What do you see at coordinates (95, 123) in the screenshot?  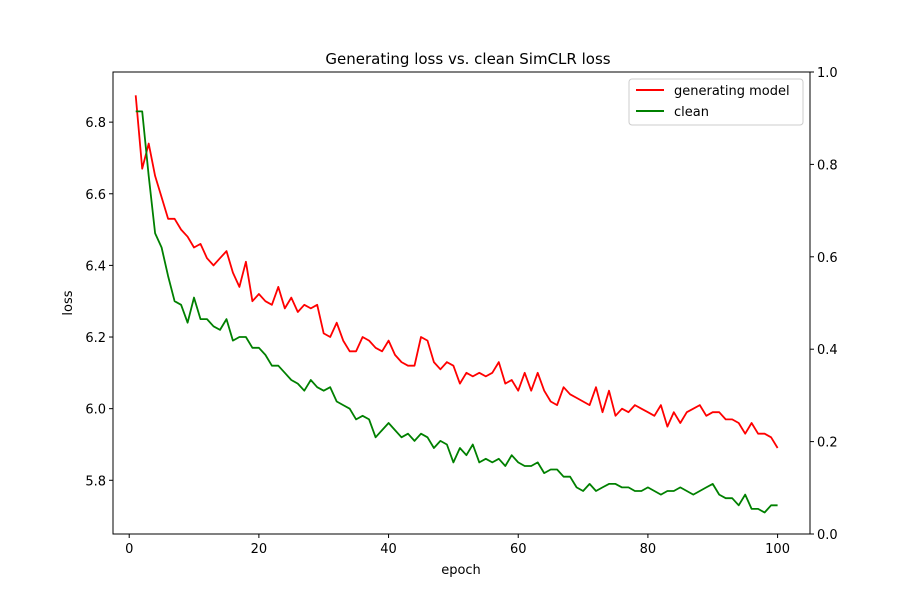 I see `y-tick-label: 6.8` at bounding box center [95, 123].